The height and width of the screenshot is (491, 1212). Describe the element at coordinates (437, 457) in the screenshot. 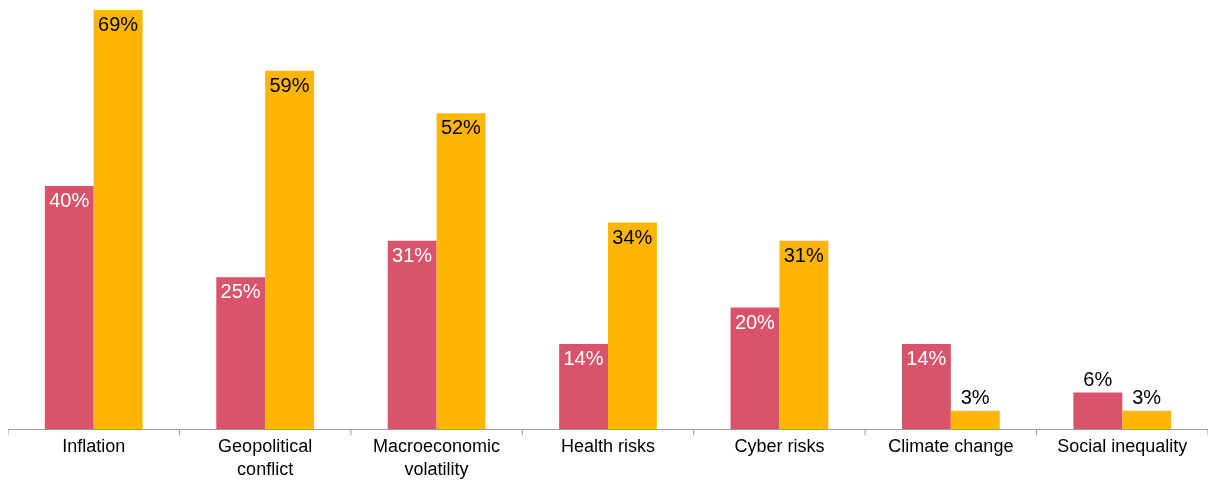

I see `x-tick-label: Macroeconomic volatility` at that location.